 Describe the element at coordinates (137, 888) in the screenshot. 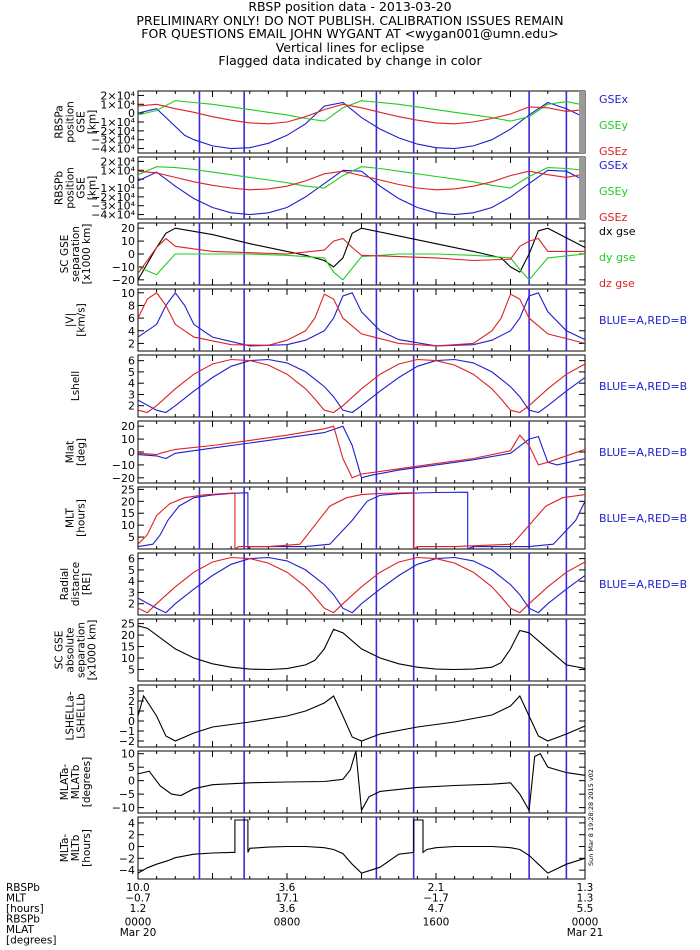

I see `xaxis-tick-value: 10.0` at that location.